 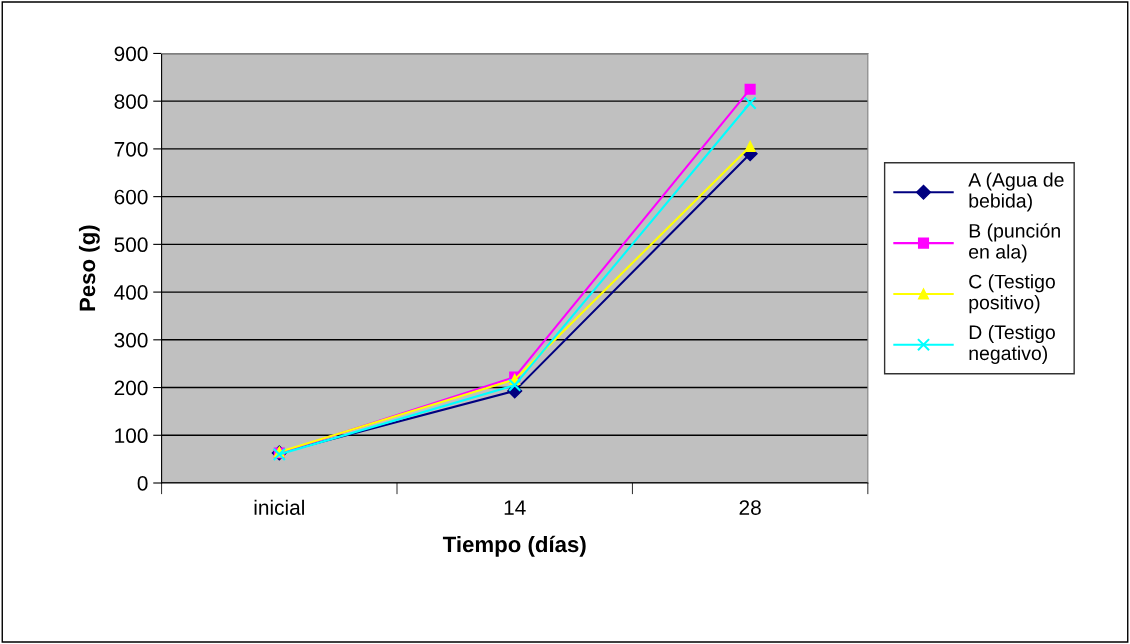 What do you see at coordinates (1014, 243) in the screenshot?
I see `legend-label: B (punción en ala)` at bounding box center [1014, 243].